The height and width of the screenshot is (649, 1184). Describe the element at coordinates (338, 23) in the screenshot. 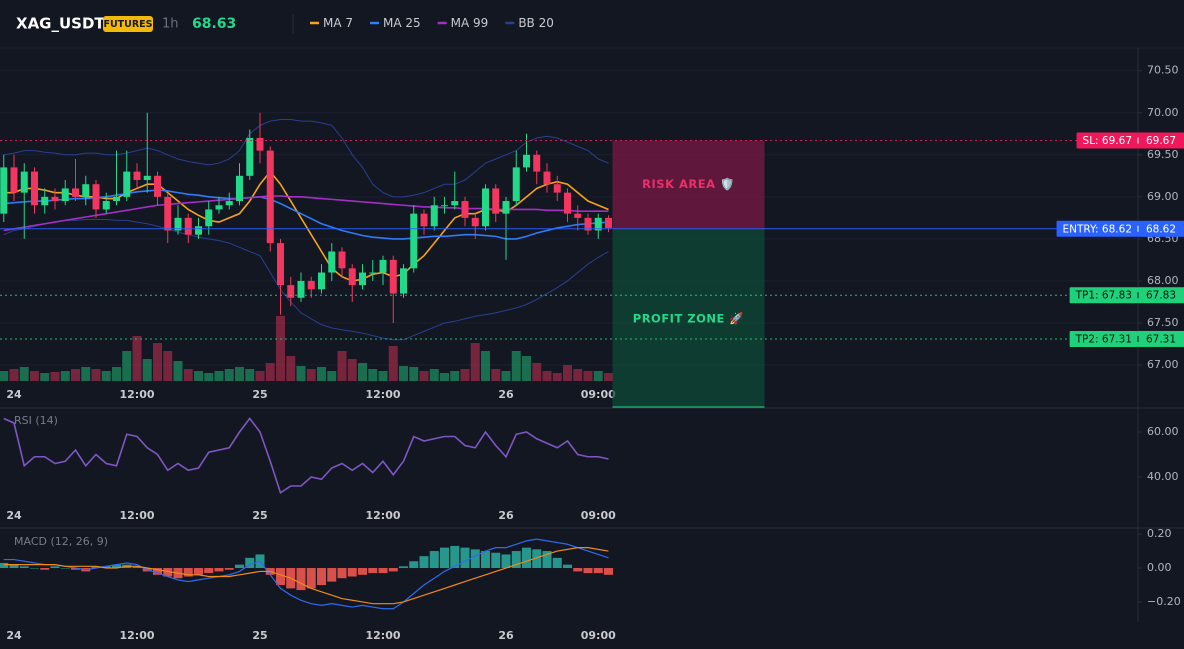

I see `legend-label: MA 7` at that location.